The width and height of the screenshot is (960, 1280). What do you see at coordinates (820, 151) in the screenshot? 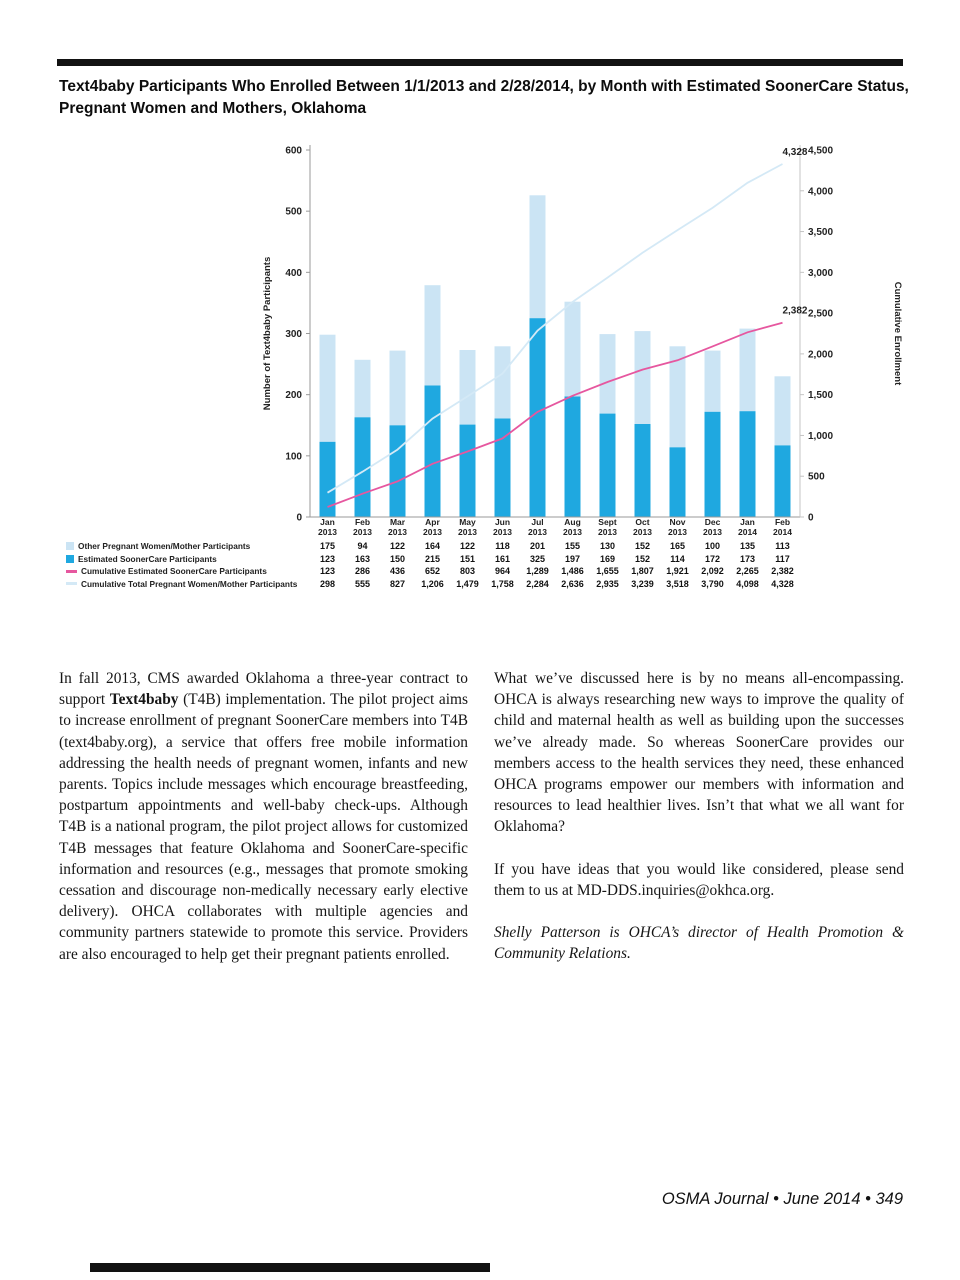
I see `right-tick-label: 4,500` at bounding box center [820, 151].